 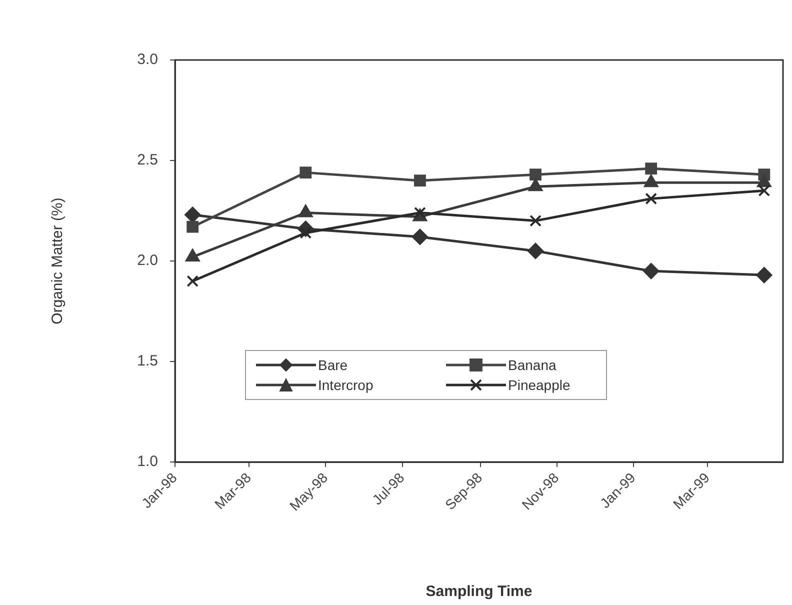 What do you see at coordinates (147, 461) in the screenshot?
I see `y-tick-label: 1.0` at bounding box center [147, 461].